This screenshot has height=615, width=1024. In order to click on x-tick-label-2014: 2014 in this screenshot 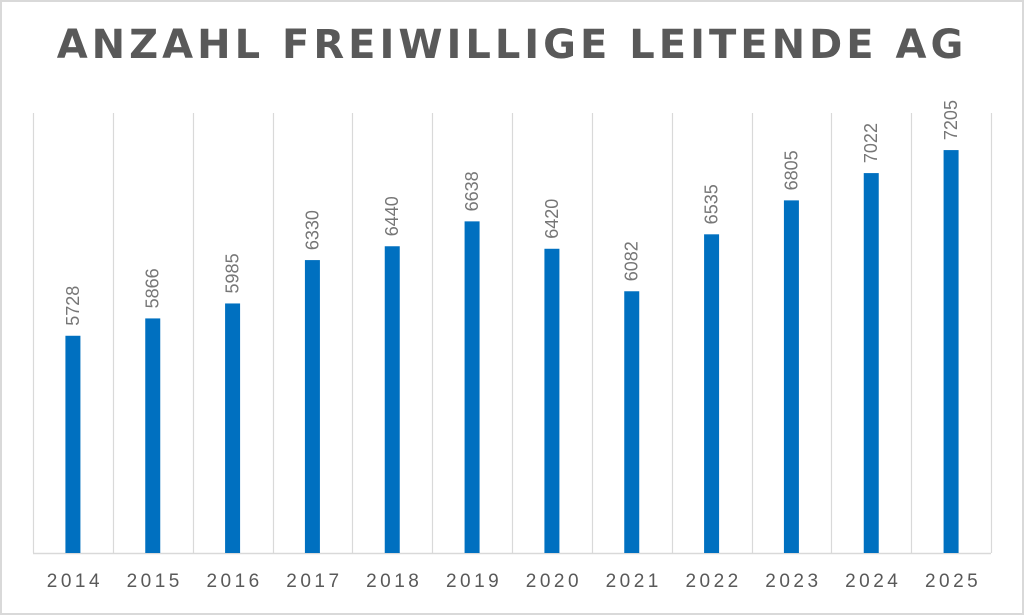, I will do `click(75, 581)`.